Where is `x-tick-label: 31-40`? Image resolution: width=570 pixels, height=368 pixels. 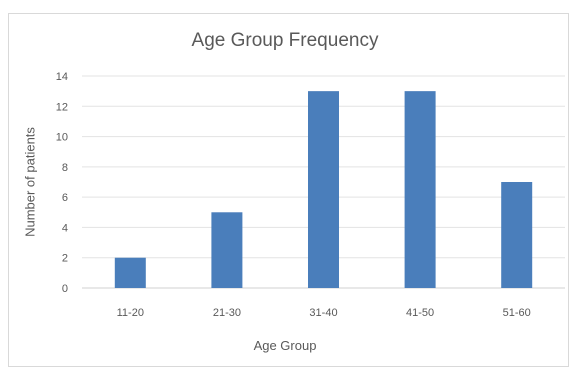
x-tick-label: 31-40 is located at coordinates (323, 313).